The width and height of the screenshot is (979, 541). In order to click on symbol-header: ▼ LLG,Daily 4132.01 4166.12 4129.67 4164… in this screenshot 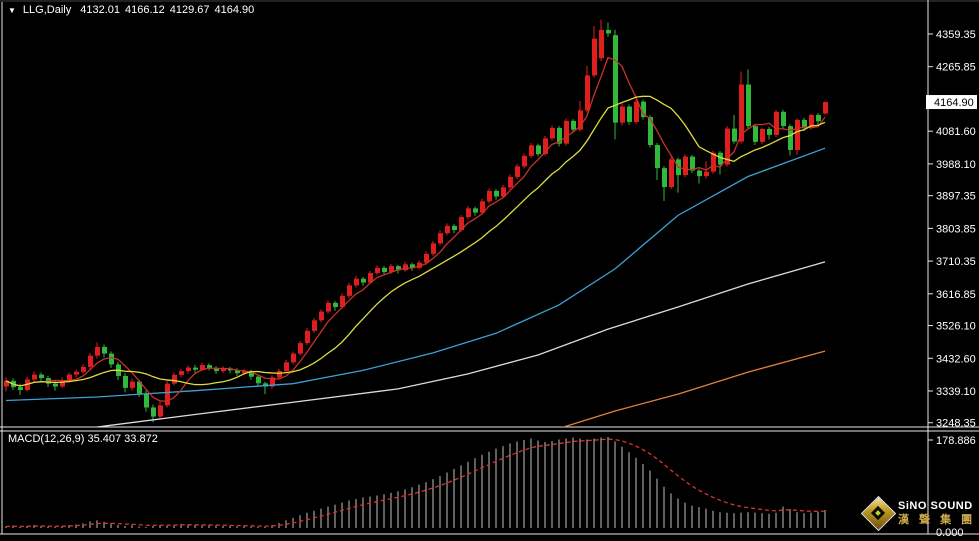, I will do `click(133, 10)`.